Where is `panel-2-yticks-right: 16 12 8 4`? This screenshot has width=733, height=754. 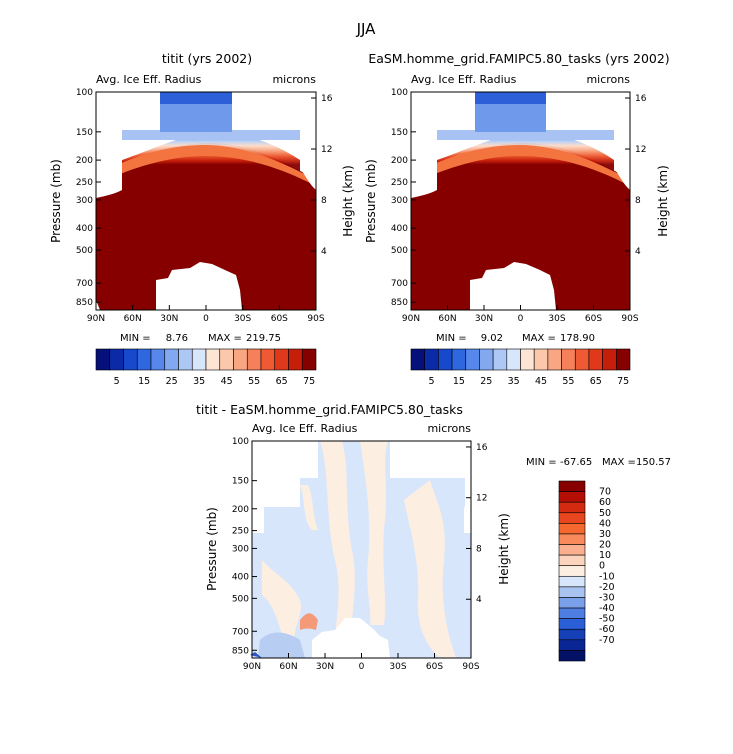 panel-2-yticks-right: 16 12 8 4 is located at coordinates (636, 175).